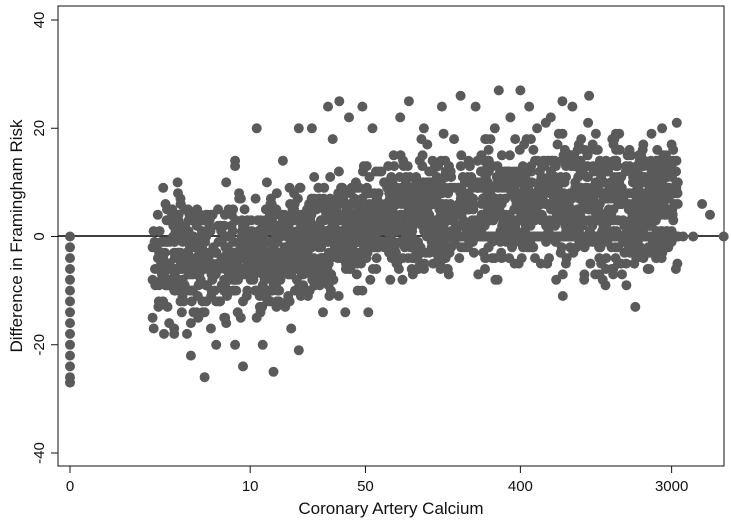 The height and width of the screenshot is (523, 731). What do you see at coordinates (70, 486) in the screenshot?
I see `x-tick-label: 0` at bounding box center [70, 486].